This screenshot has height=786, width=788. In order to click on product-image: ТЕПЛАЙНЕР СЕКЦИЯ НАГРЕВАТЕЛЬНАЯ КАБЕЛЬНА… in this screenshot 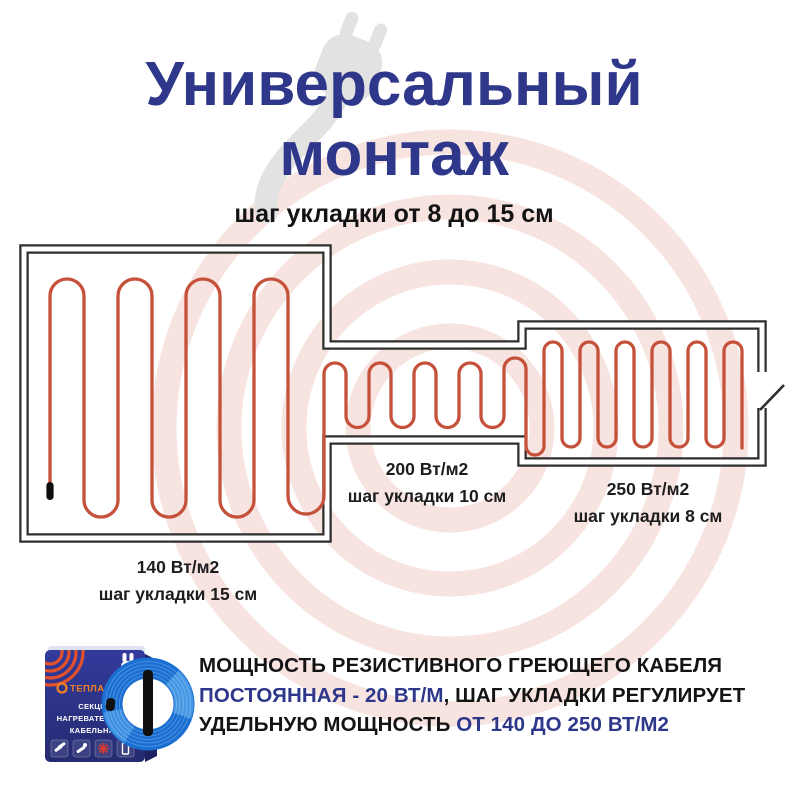, I will do `click(121, 712)`.